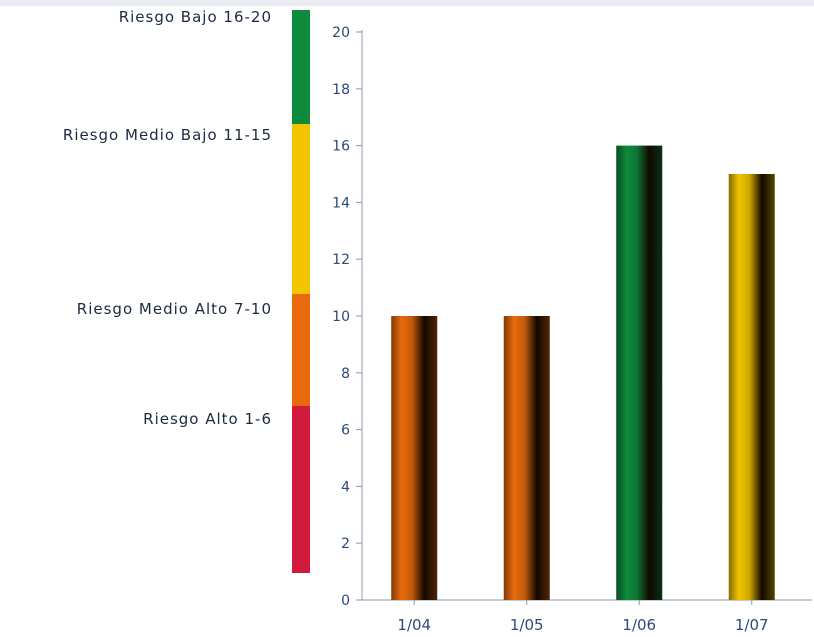  I want to click on x-tick-label: 1/05, so click(527, 625).